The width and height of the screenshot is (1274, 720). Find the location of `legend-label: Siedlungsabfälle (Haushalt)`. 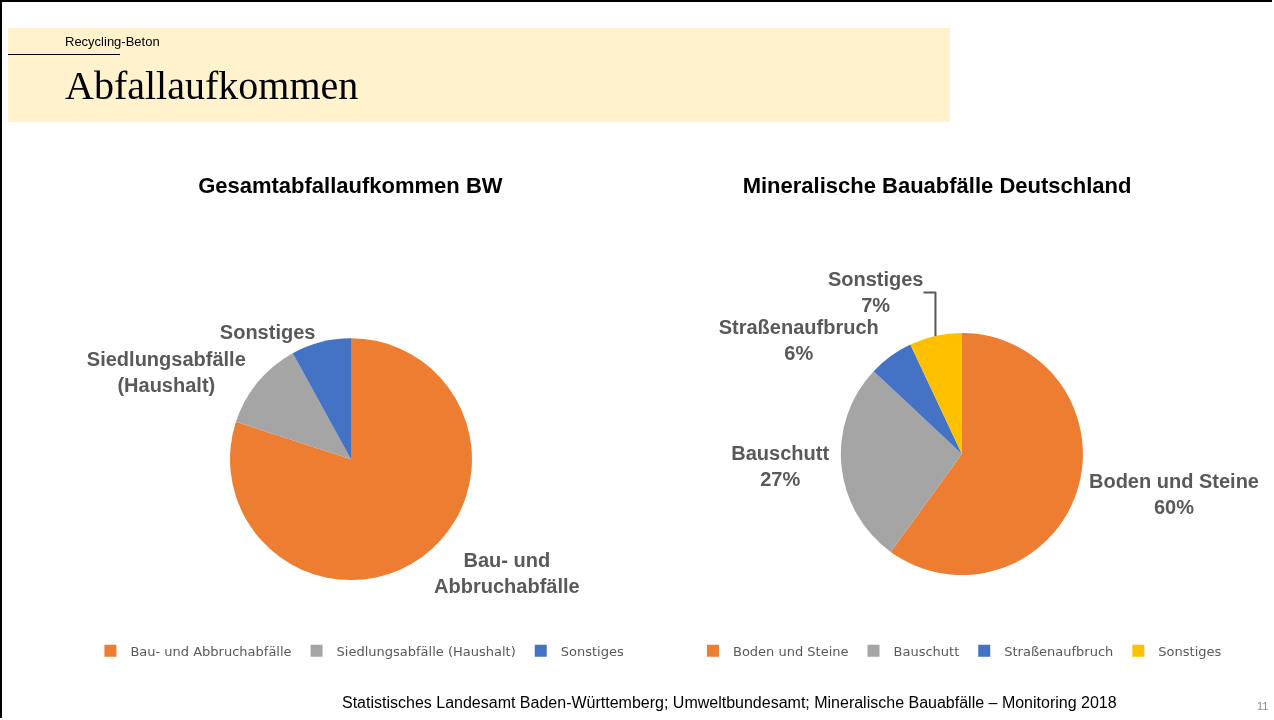

legend-label: Siedlungsabfälle (Haushalt) is located at coordinates (426, 651).